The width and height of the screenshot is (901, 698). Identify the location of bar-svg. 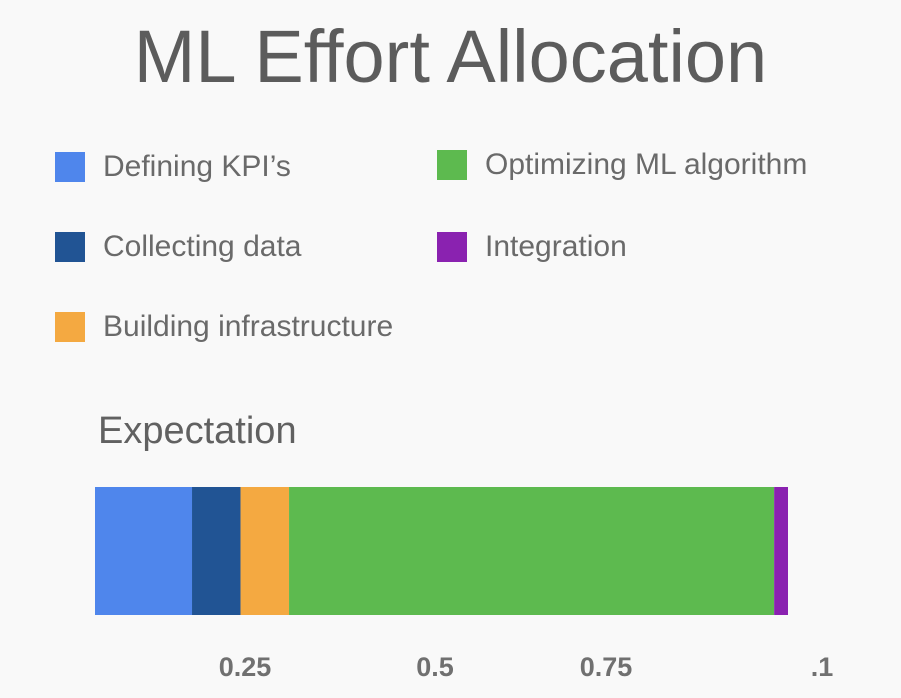
(441, 551).